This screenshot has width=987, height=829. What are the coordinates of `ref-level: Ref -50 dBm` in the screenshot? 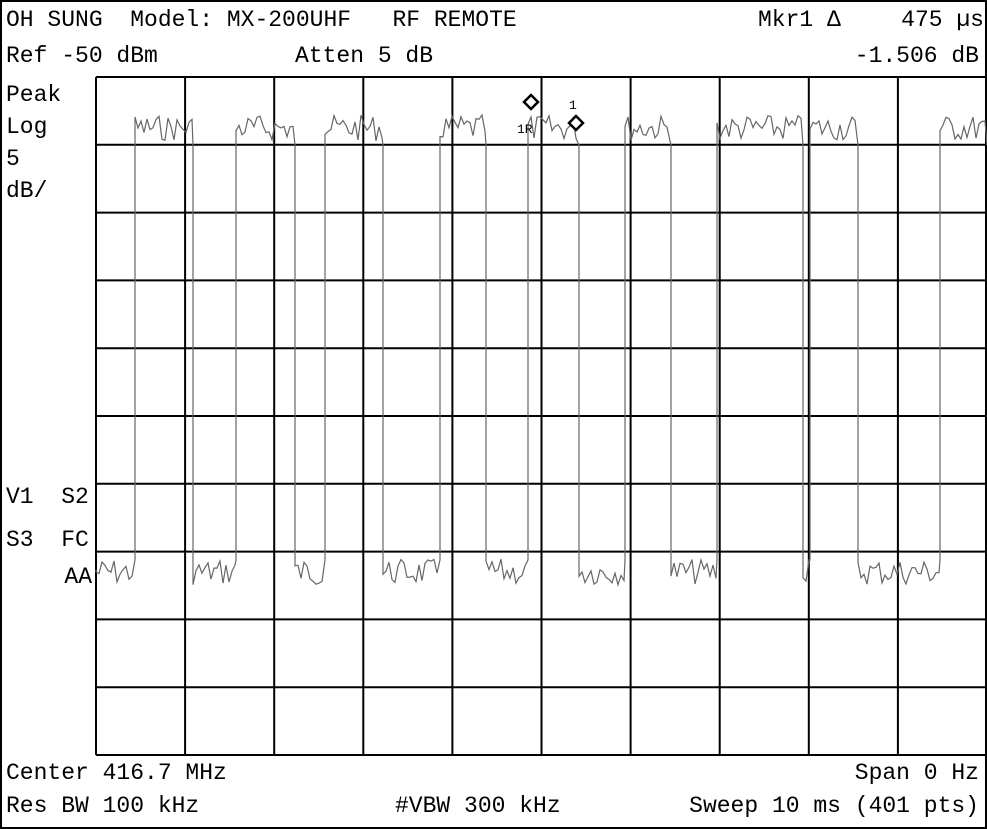 It's located at (82, 56).